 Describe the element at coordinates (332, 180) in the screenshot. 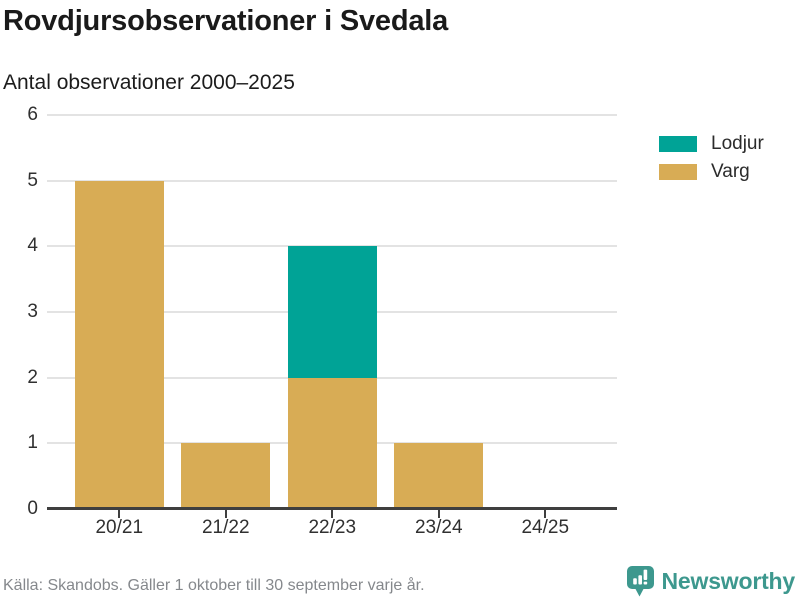

I see `gridline-y5` at that location.